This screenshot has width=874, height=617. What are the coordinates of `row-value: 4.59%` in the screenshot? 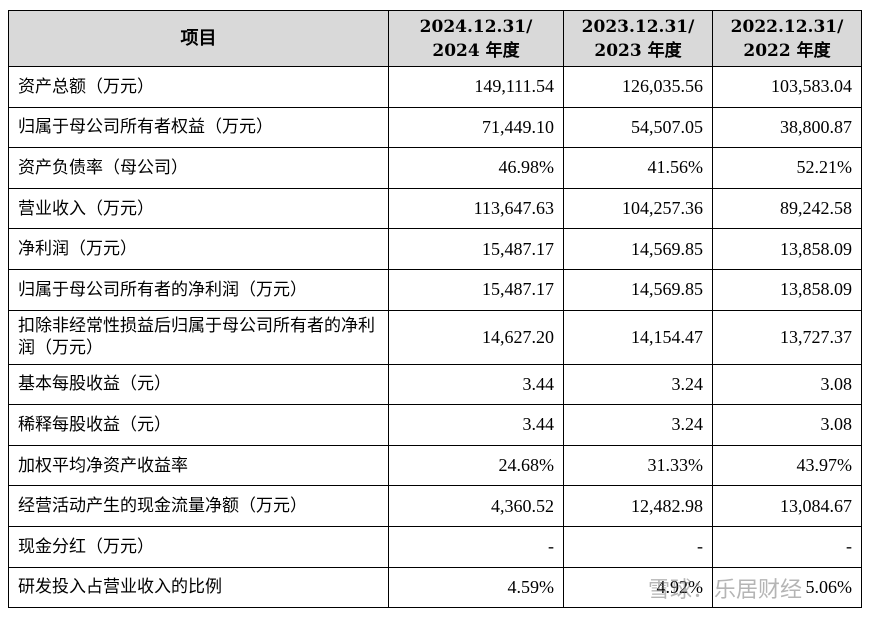 It's located at (476, 587).